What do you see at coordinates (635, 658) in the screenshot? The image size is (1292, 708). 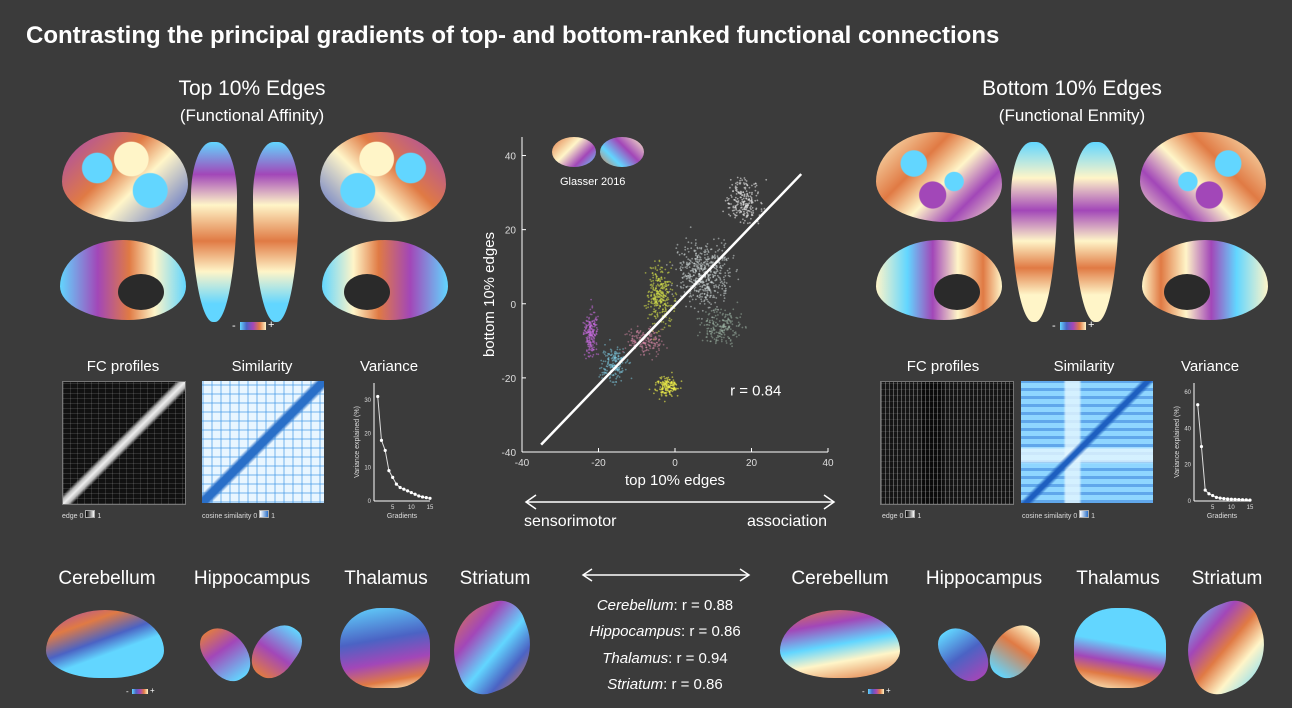 I see `corr-name: Thalamus` at bounding box center [635, 658].